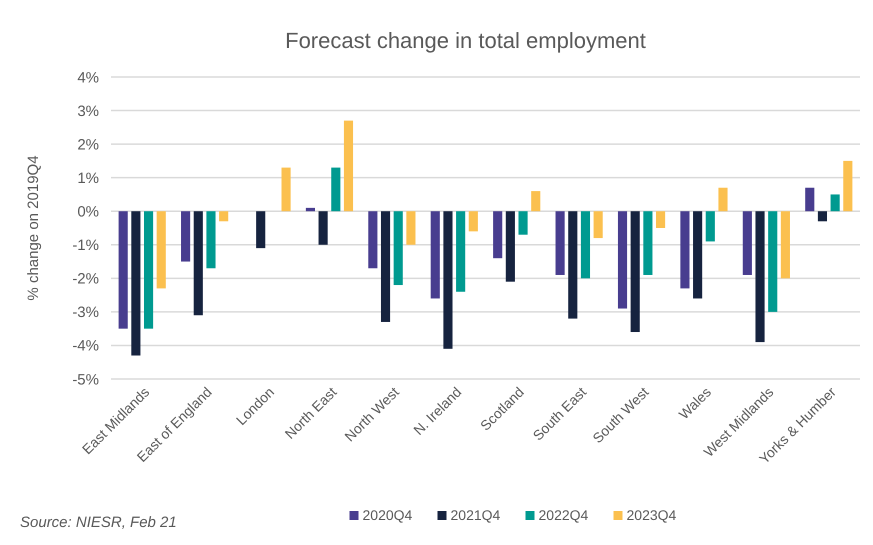  Describe the element at coordinates (88, 77) in the screenshot. I see `y-tick-label: 4%` at that location.